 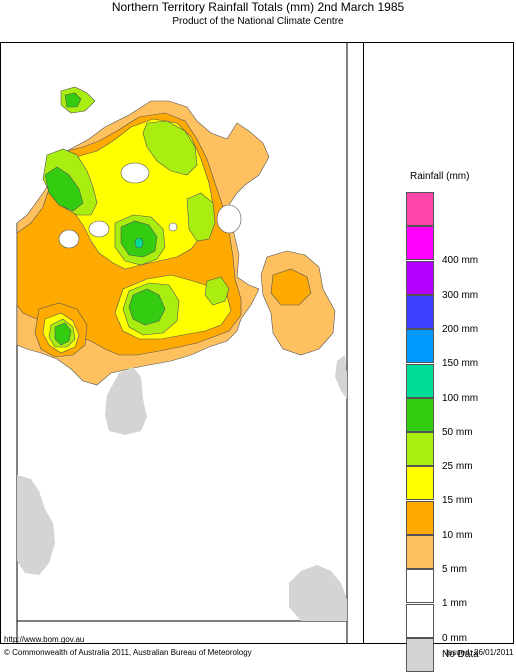 I want to click on legend-label: 25 mm, so click(x=457, y=466).